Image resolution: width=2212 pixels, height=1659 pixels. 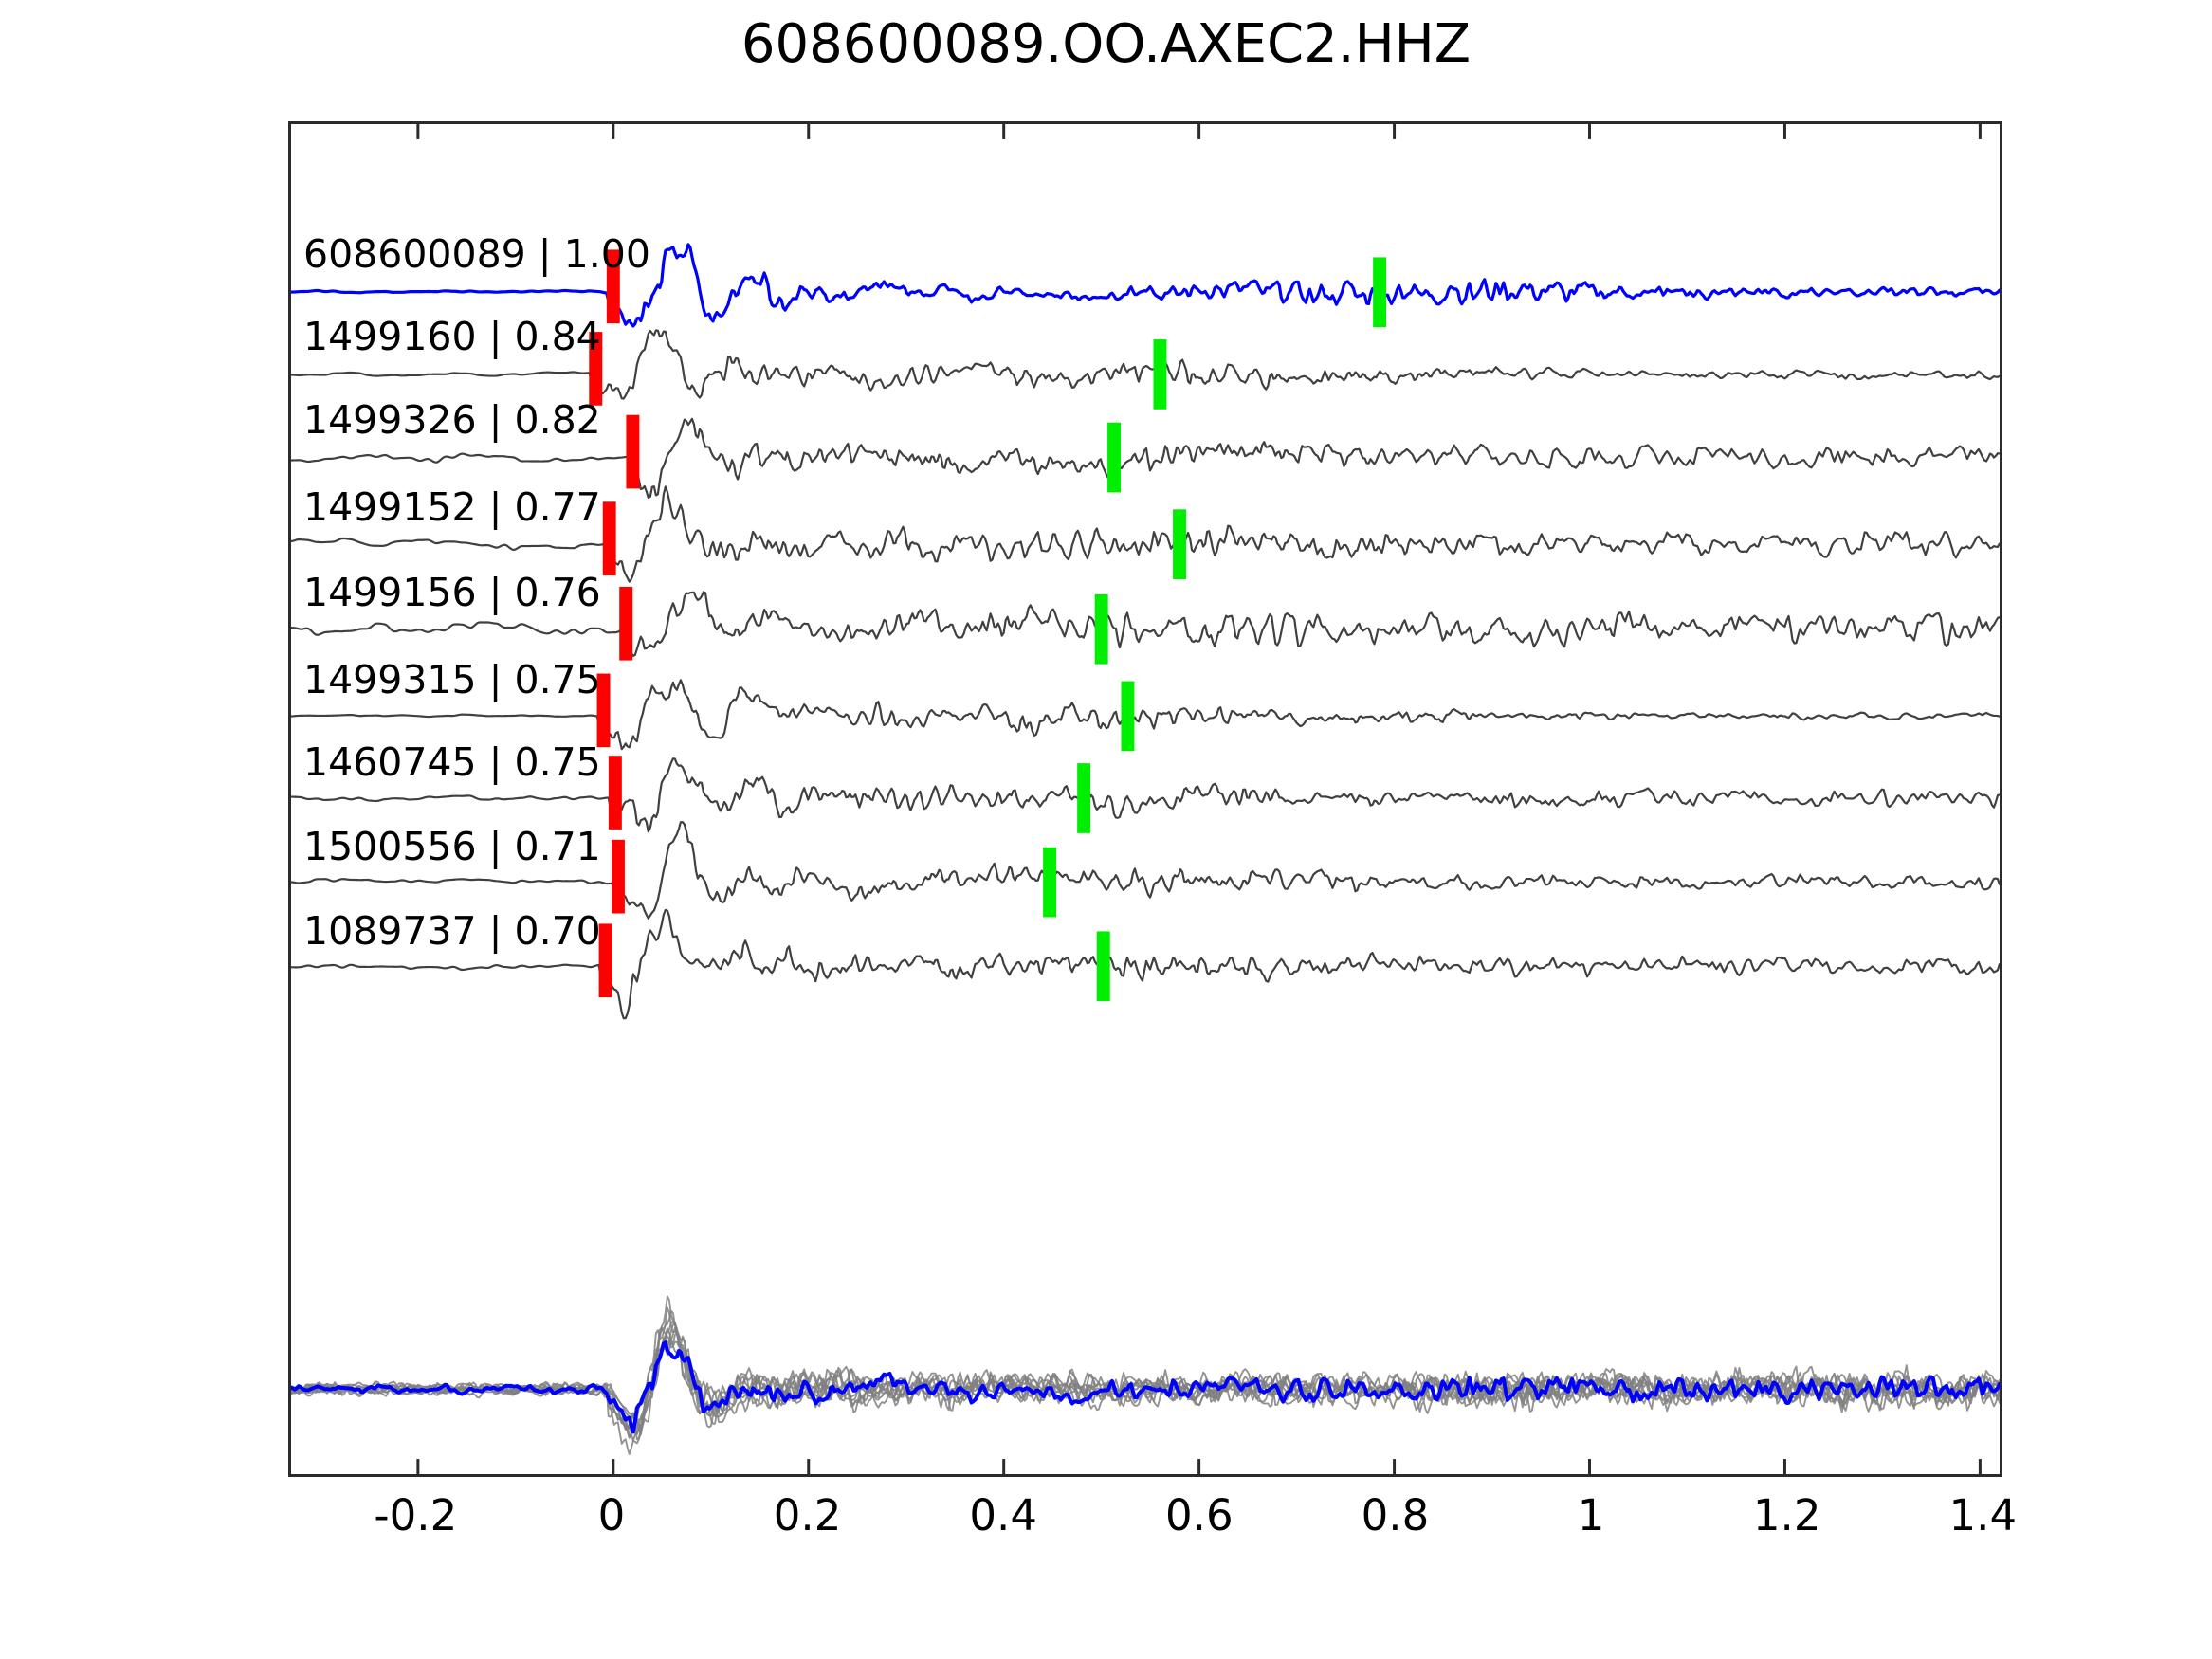 What do you see at coordinates (452, 592) in the screenshot?
I see `trace-label-1499156: 1499156 | 0.76` at bounding box center [452, 592].